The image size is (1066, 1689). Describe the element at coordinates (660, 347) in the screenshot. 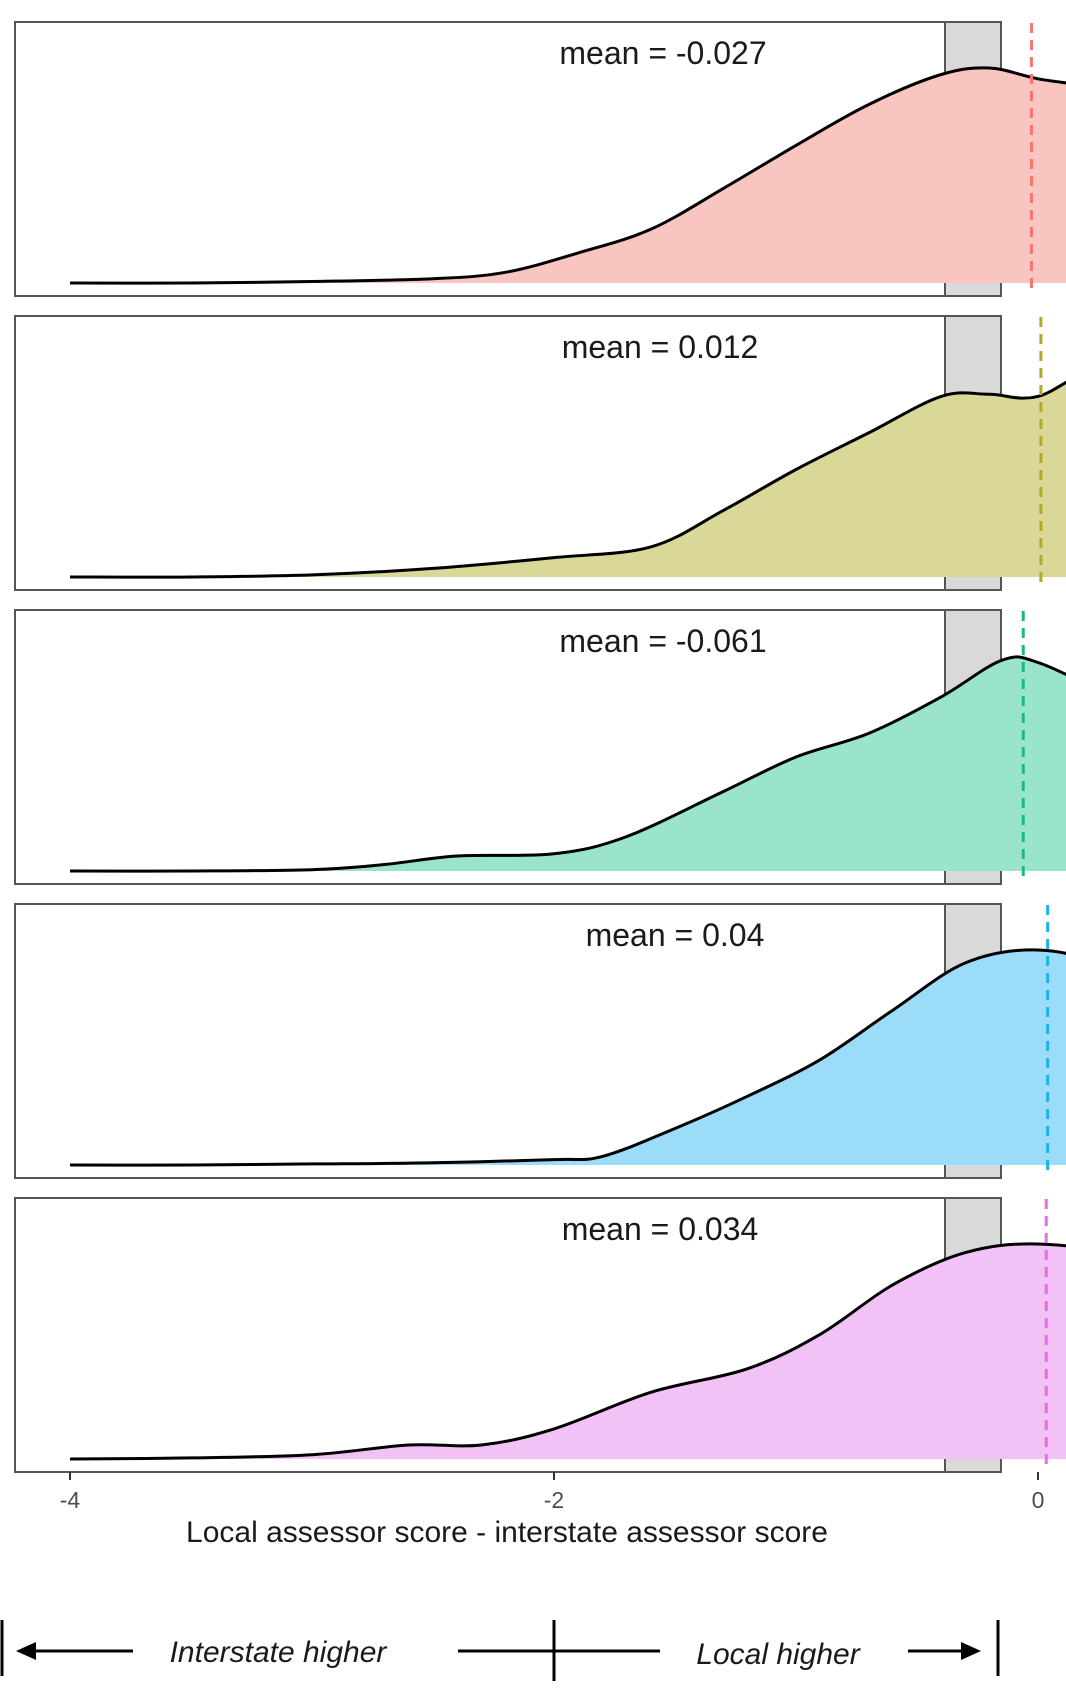

I see `mean-label-qld: mean = 0.012` at that location.